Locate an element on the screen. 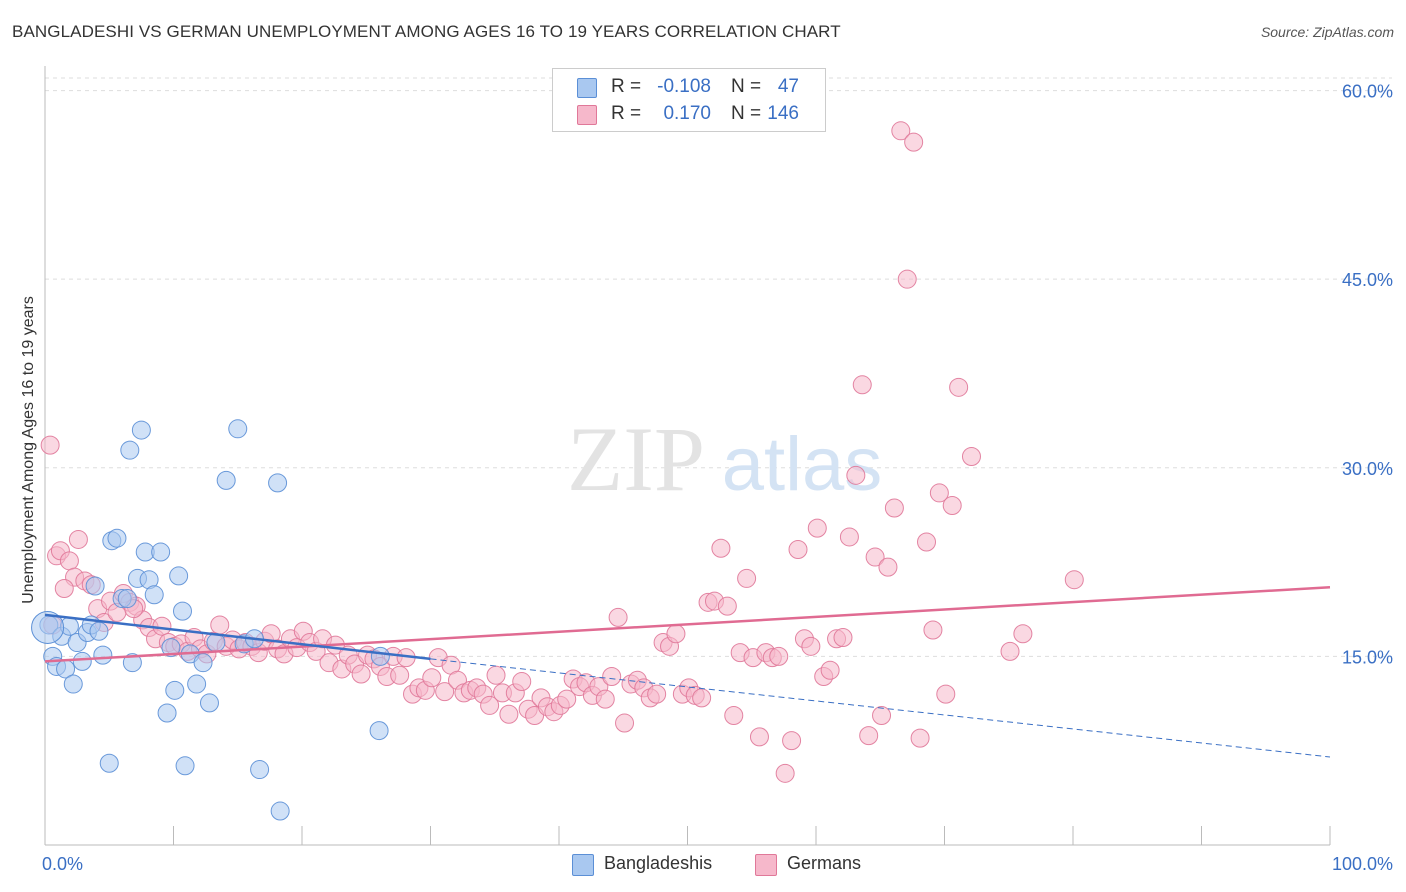  legend-n-value: 47 is located at coordinates (788, 86).